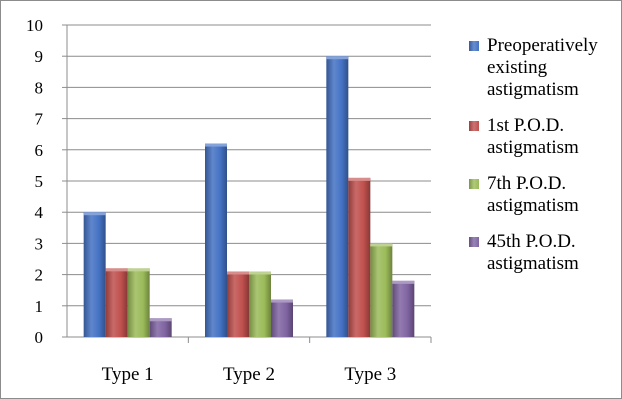 The image size is (622, 399). Describe the element at coordinates (249, 374) in the screenshot. I see `x-tick-label: Type 2` at that location.